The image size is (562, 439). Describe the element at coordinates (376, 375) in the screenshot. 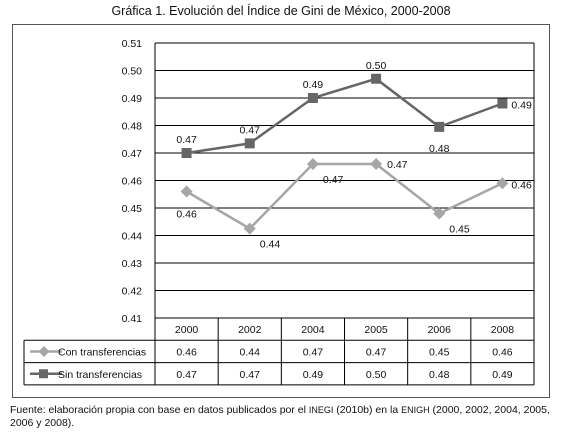

I see `table-value: 0.50` at that location.